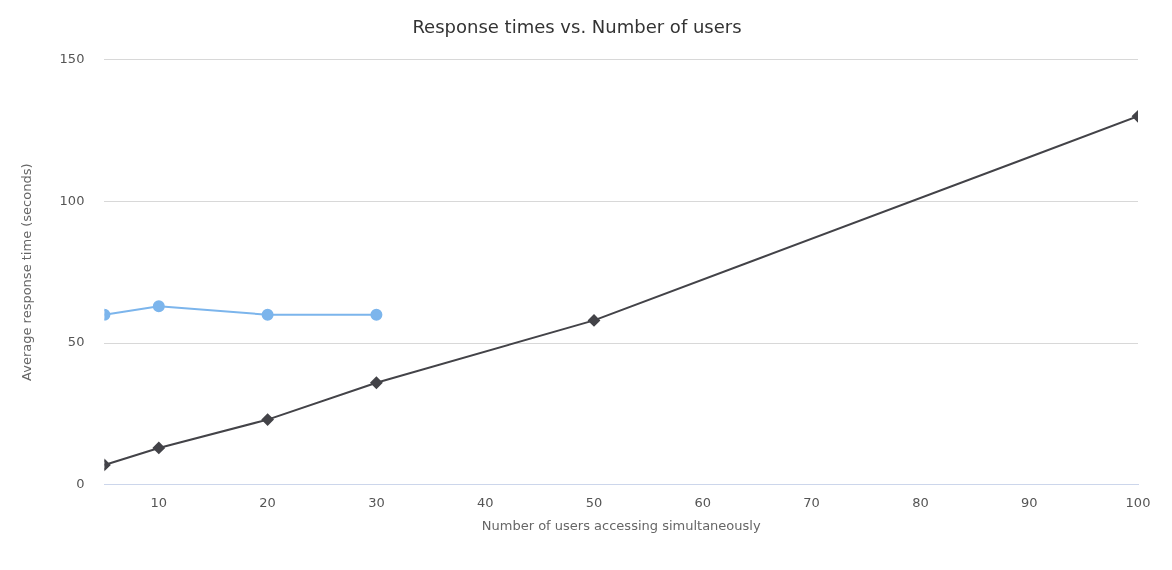 This screenshot has height=570, width=1172. I want to click on x-axis-title: Number of users accessing simultaneously, so click(621, 525).